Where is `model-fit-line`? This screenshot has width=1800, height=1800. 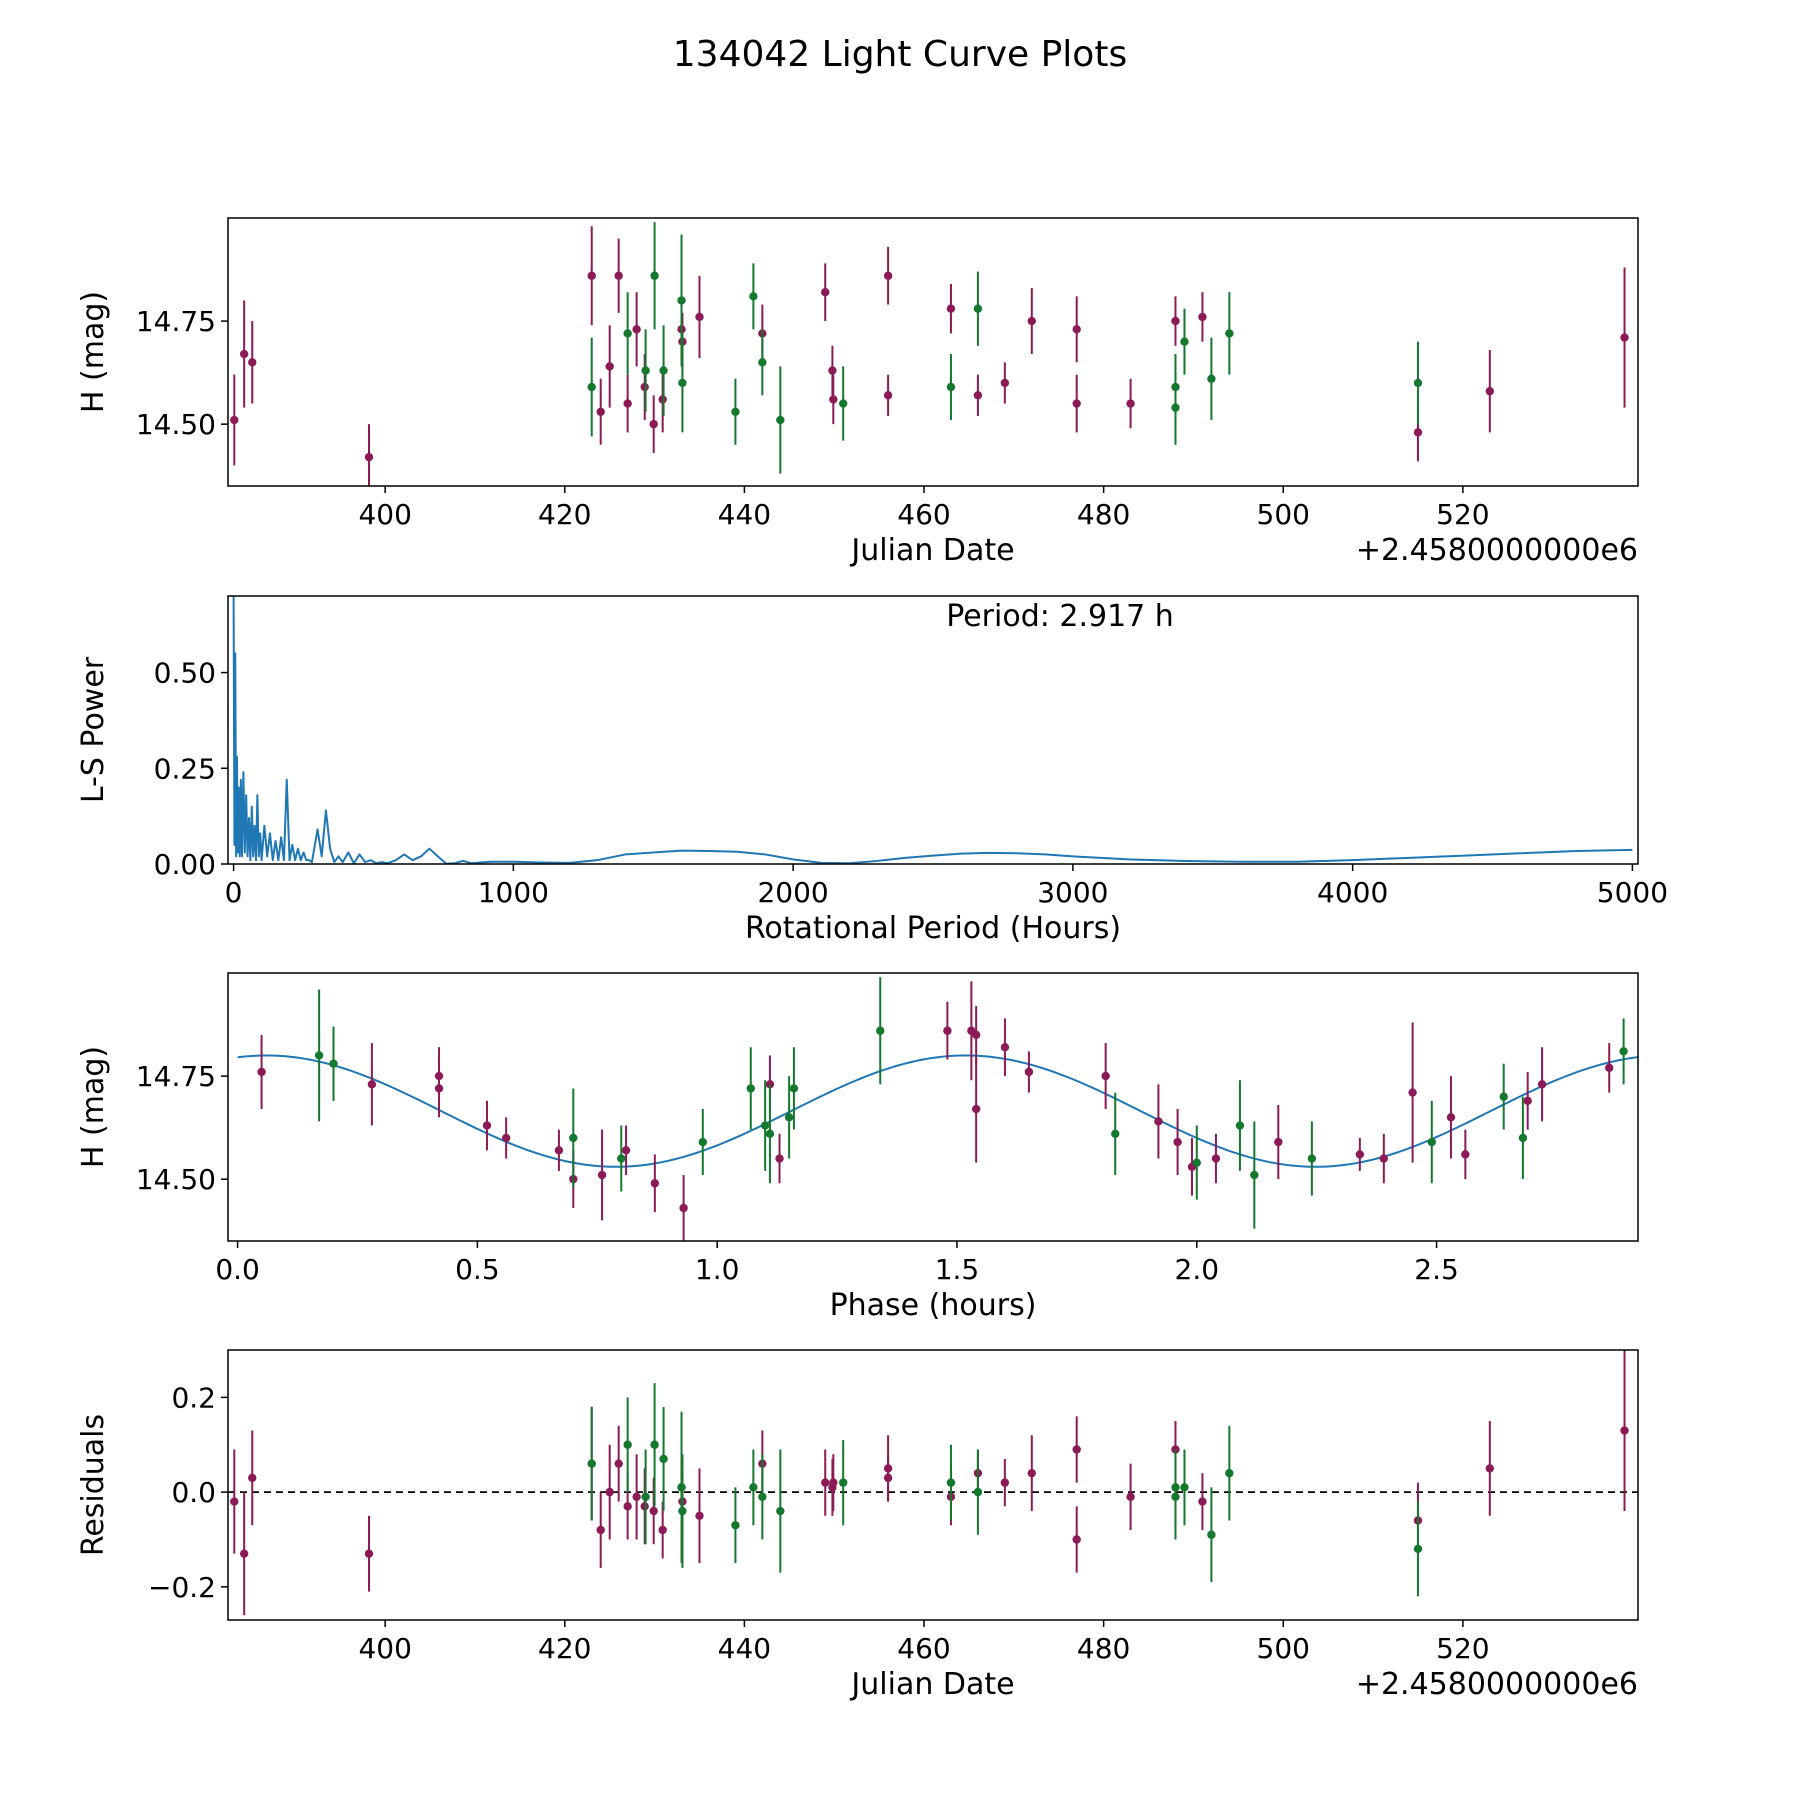 model-fit-line is located at coordinates (937, 1111).